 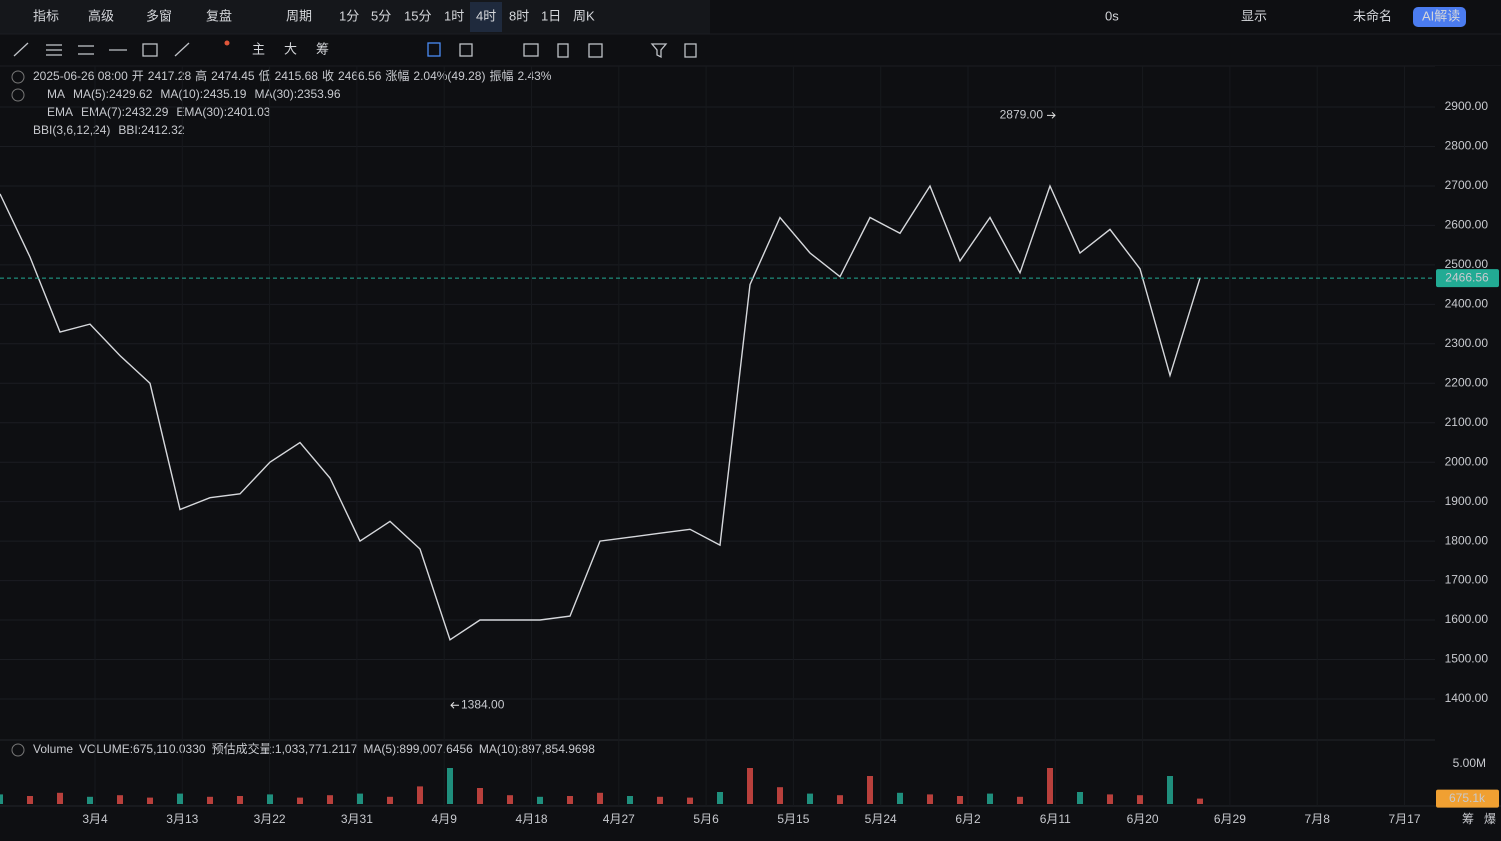 What do you see at coordinates (418, 749) in the screenshot?
I see `volume-legend-value: MA(5):899,007.6456` at bounding box center [418, 749].